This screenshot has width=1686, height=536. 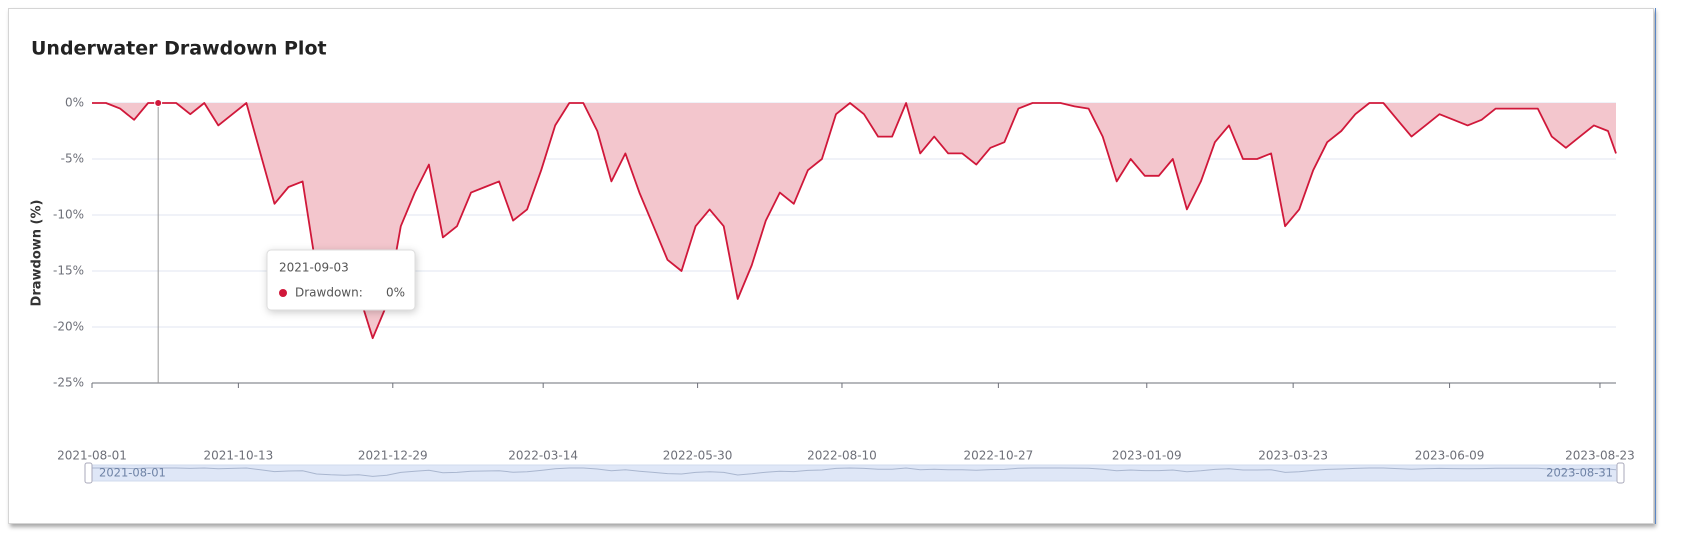 I want to click on window-edge, so click(x=1655, y=266).